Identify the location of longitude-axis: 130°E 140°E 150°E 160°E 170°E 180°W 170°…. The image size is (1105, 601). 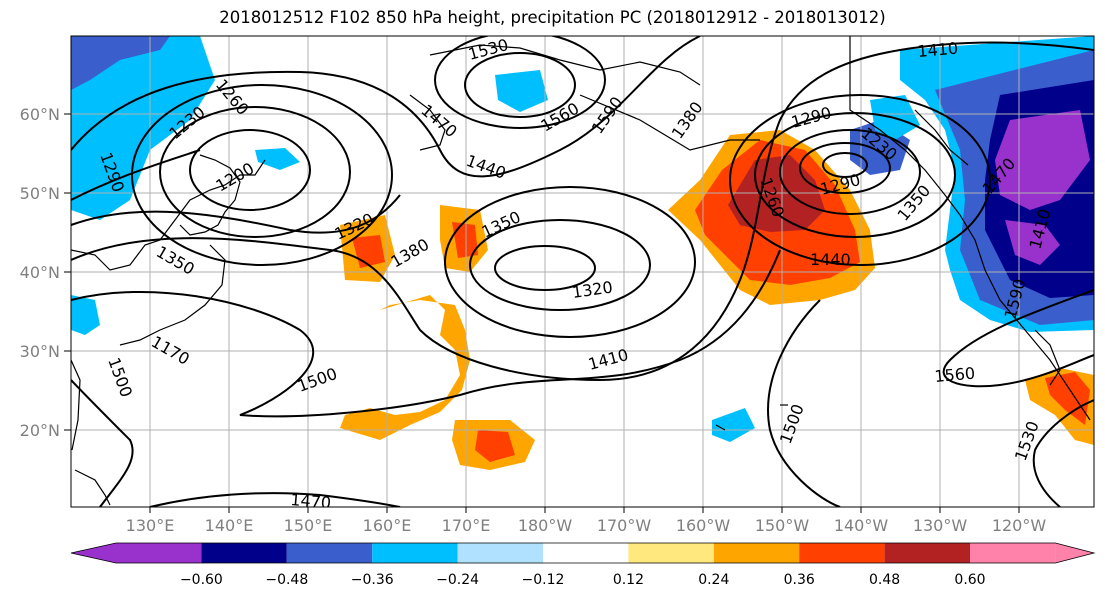
(586, 521).